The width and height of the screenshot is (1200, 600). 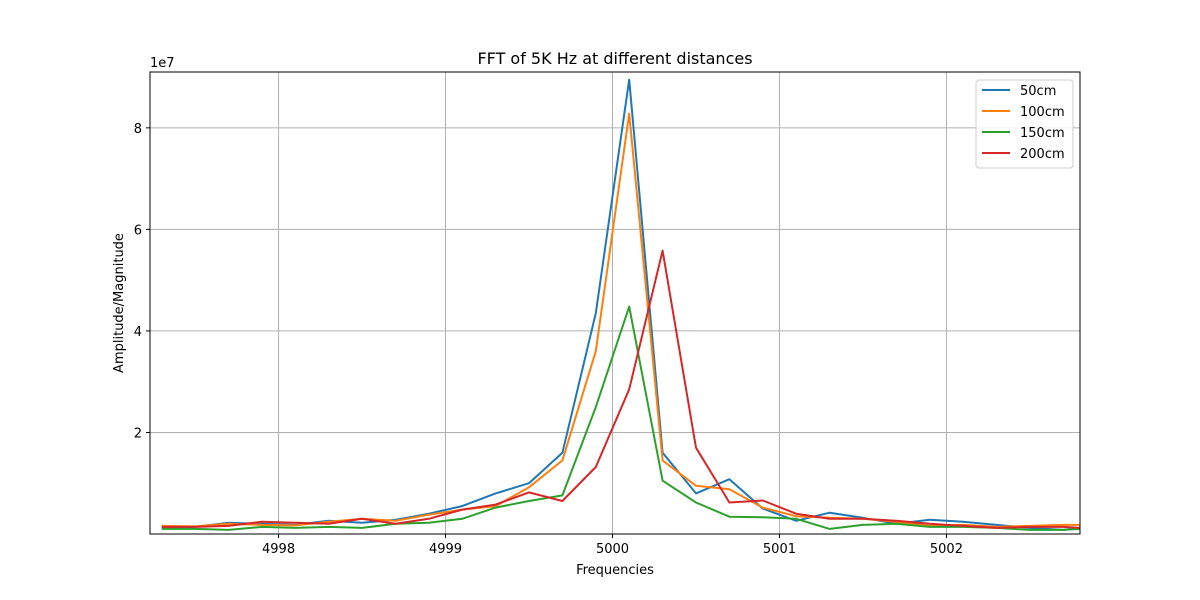 What do you see at coordinates (162, 63) in the screenshot?
I see `y-offset-label: 1e7` at bounding box center [162, 63].